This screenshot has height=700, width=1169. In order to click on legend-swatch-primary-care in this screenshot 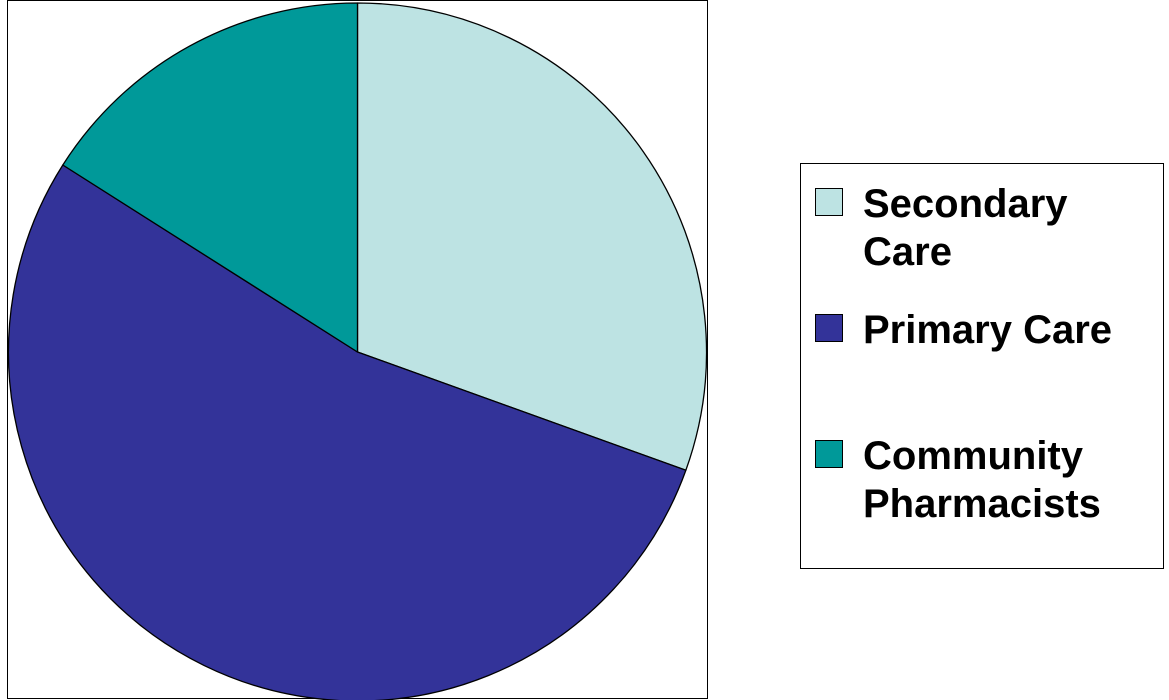, I will do `click(829, 328)`.